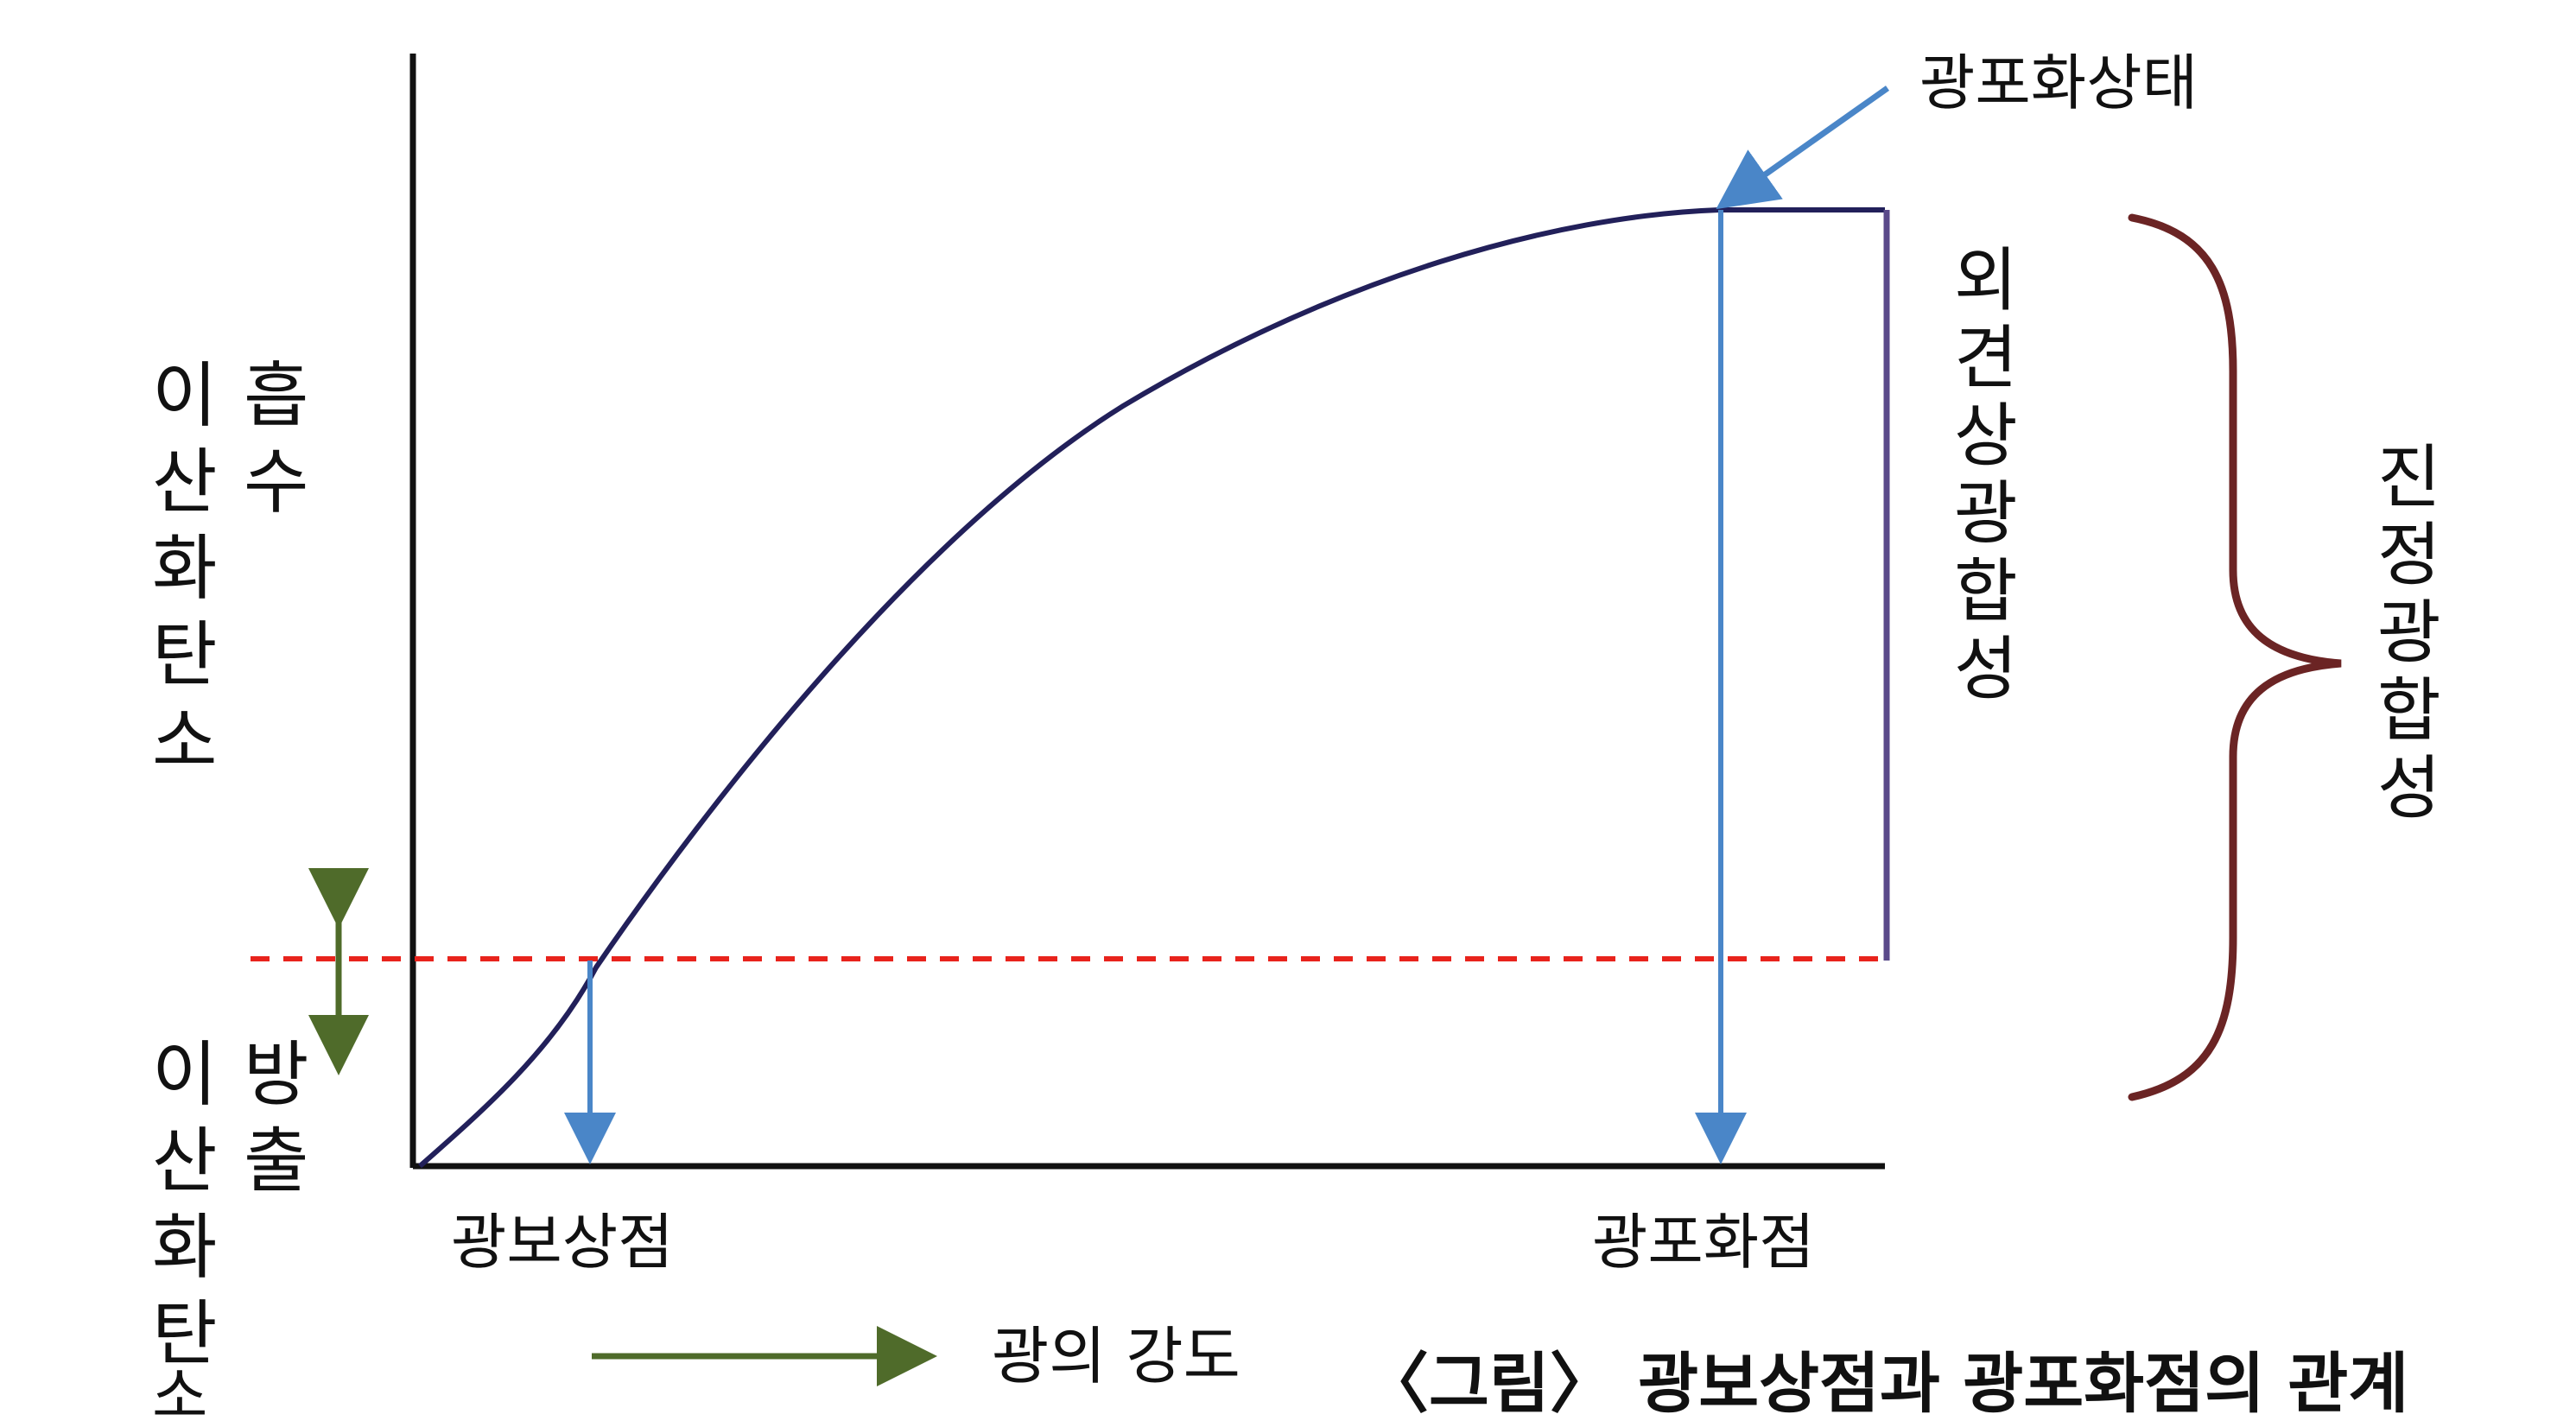 This screenshot has height=1427, width=2576. Describe the element at coordinates (1886, 1384) in the screenshot. I see `figure-caption: 〈그림〉 광보상점과 광포화점의 관계` at that location.